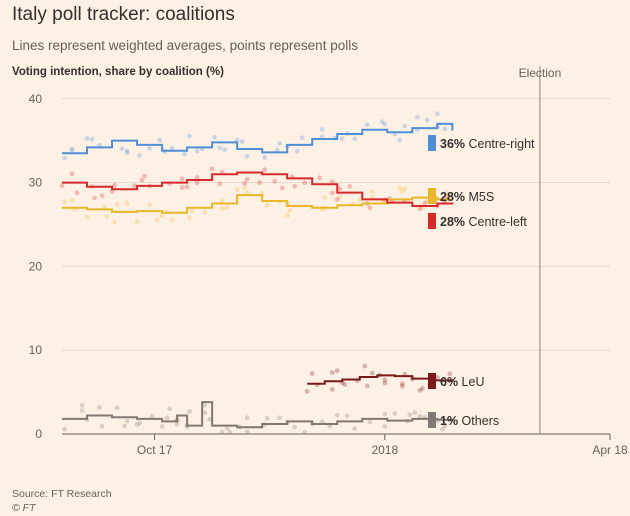 This screenshot has width=630, height=516. What do you see at coordinates (36, 183) in the screenshot?
I see `y-tick-label: 30` at bounding box center [36, 183].